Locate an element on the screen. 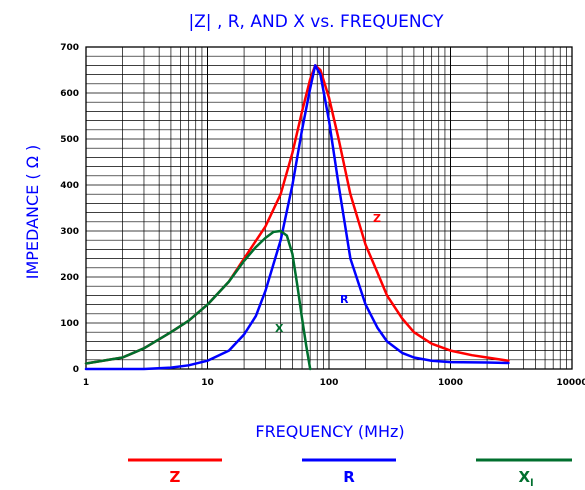 The image size is (585, 490). x-tick-label: 10000 is located at coordinates (570, 383).